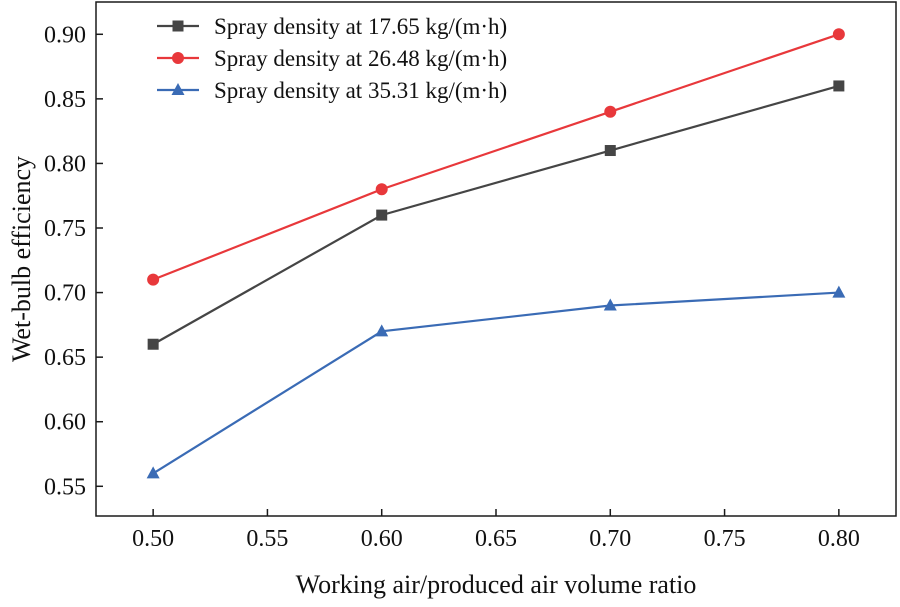  Describe the element at coordinates (65, 164) in the screenshot. I see `y-tick-label: 0.80` at that location.